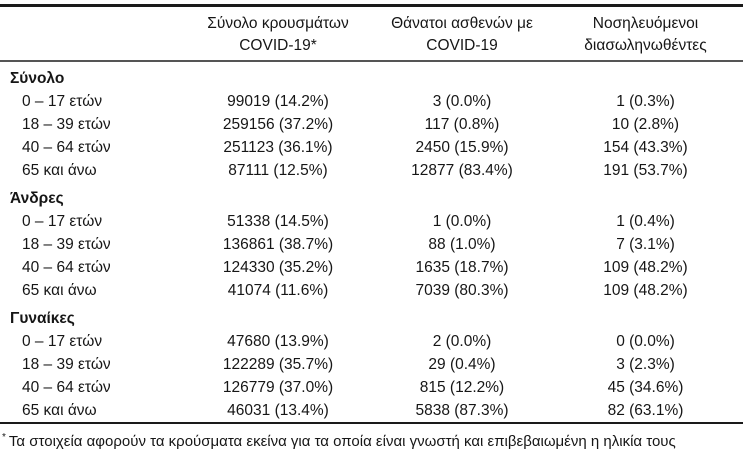 The height and width of the screenshot is (474, 743). What do you see at coordinates (278, 147) in the screenshot?
I see `cases-value: 251123 (36.1%)` at bounding box center [278, 147].